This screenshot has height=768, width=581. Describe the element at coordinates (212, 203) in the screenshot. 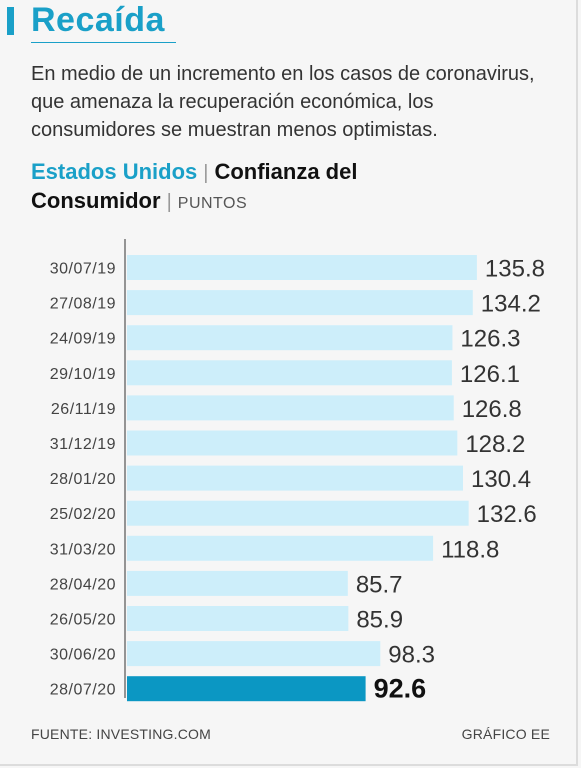

I see `subtitle-units: PUNTOS` at that location.